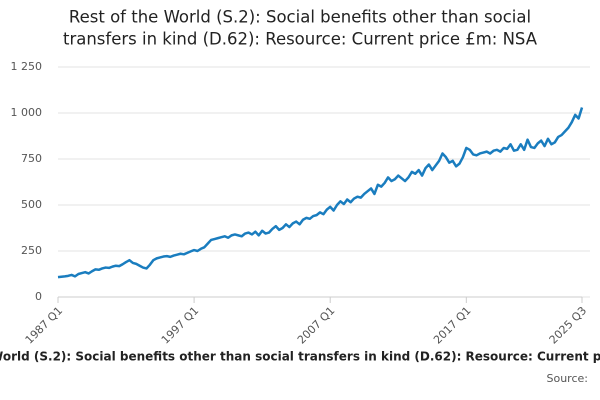 The image size is (600, 400). What do you see at coordinates (31, 250) in the screenshot?
I see `y-tick-label: 250` at bounding box center [31, 250].